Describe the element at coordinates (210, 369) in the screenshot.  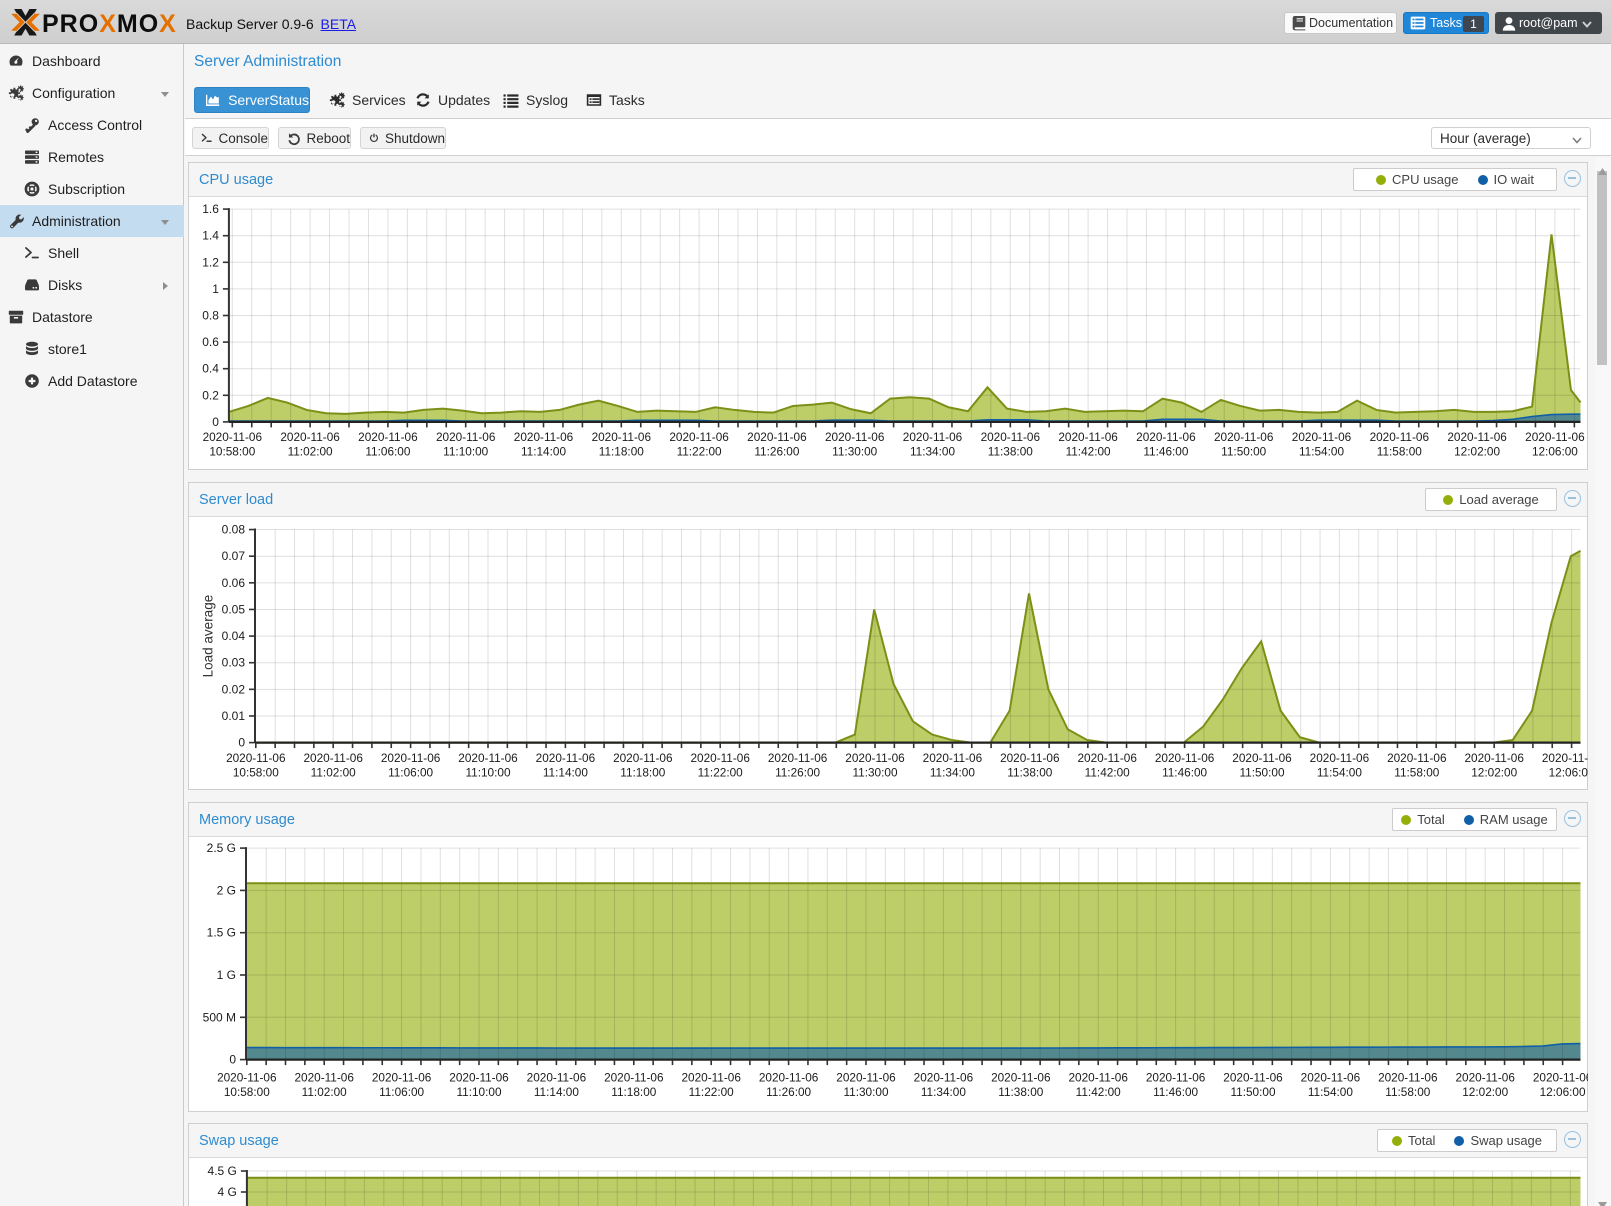
I see `svg-text: 0.4` at that location.